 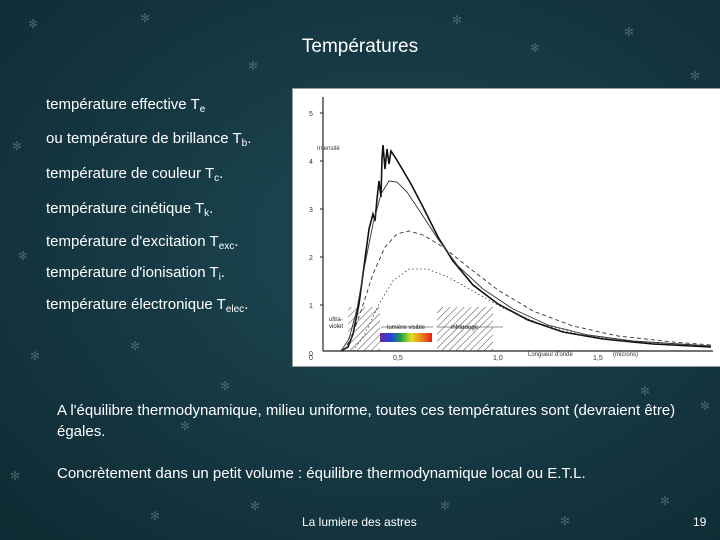 I want to click on temperature-item: température d'excitation Texc., so click(x=142, y=242).